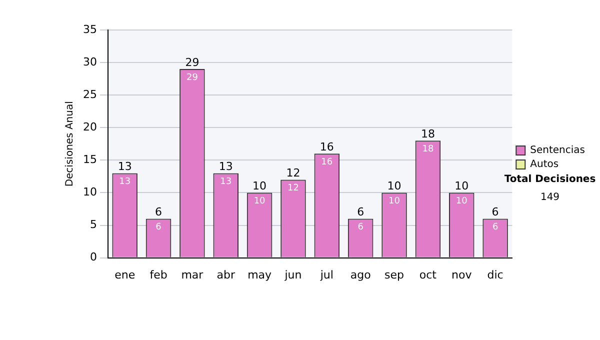  Describe the element at coordinates (361, 275) in the screenshot. I see `x-tick-label: ago` at that location.